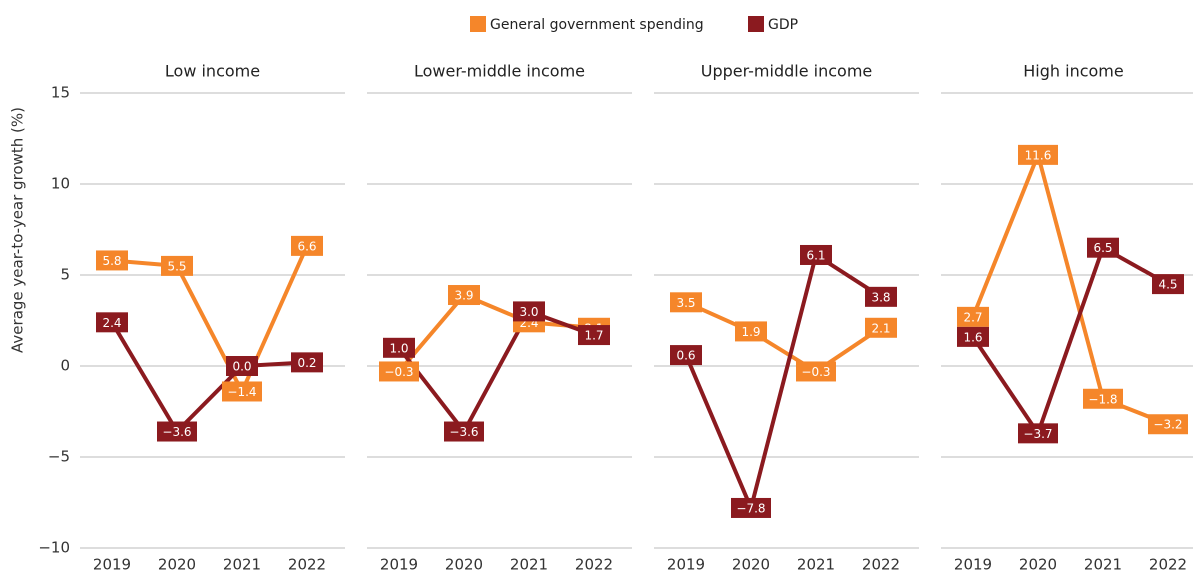  Describe the element at coordinates (60, 93) in the screenshot. I see `y-tick-label: 15` at that location.